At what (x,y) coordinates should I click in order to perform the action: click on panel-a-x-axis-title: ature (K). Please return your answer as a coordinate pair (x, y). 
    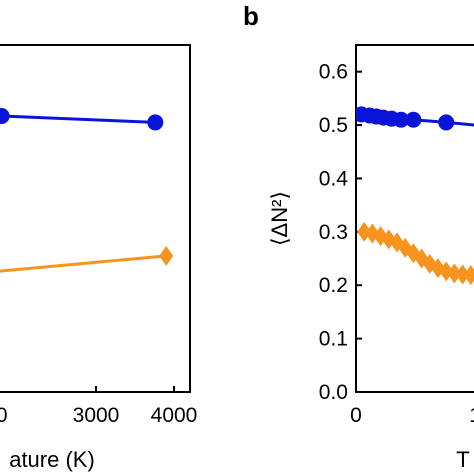
    Looking at the image, I should click on (52, 459).